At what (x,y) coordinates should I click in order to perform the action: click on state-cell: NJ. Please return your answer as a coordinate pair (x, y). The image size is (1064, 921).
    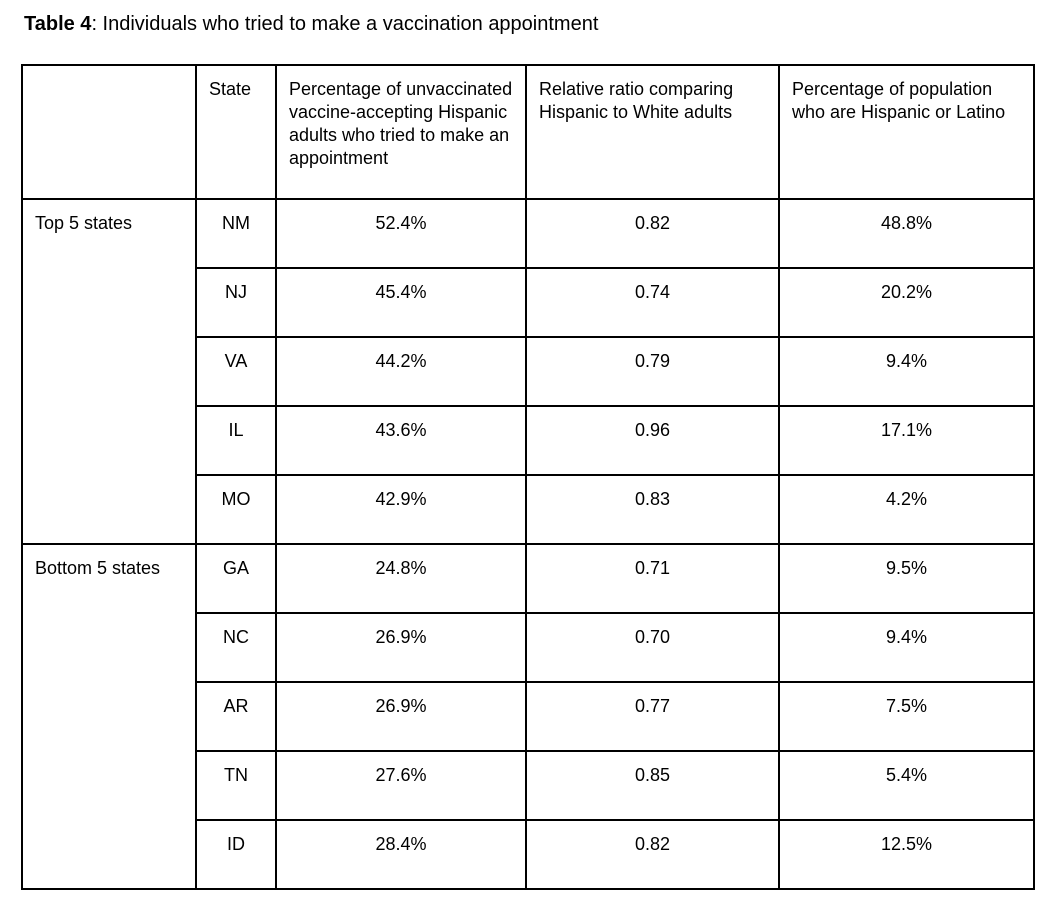
    Looking at the image, I should click on (236, 302).